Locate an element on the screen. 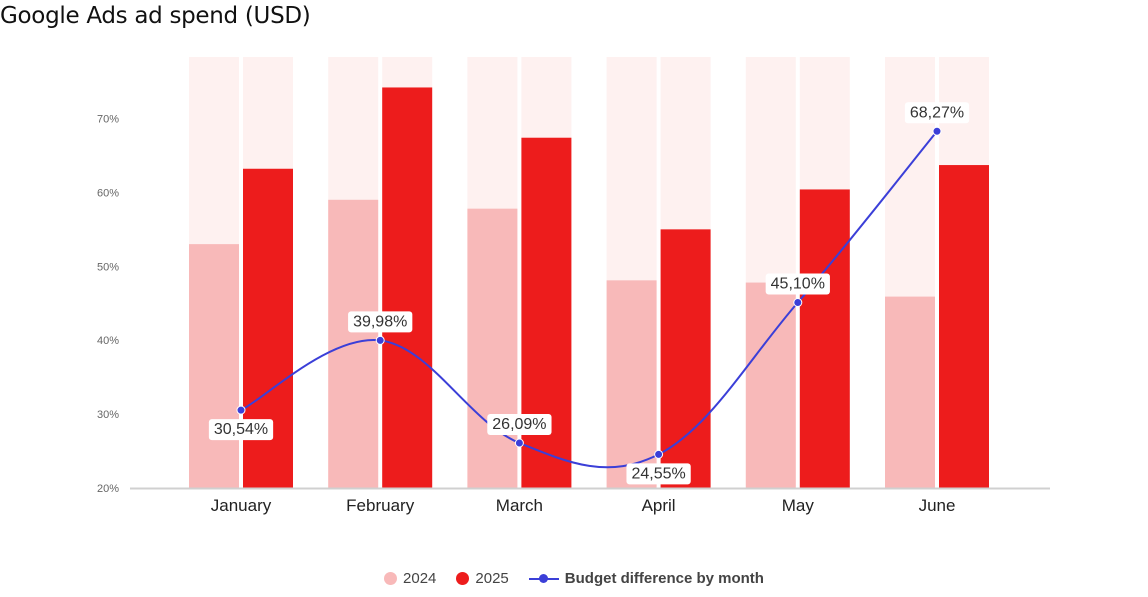  bar-2025-april is located at coordinates (685, 358).